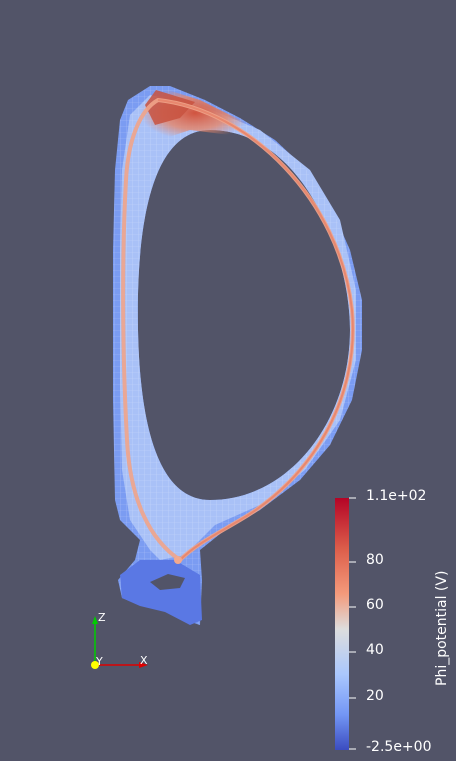  I want to click on axis-x-label: X, so click(144, 660).